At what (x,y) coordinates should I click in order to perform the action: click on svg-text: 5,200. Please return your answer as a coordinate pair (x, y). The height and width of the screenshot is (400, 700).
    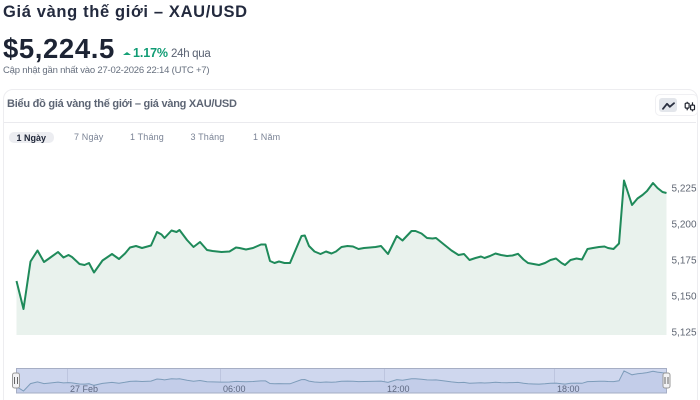
    Looking at the image, I should click on (684, 225).